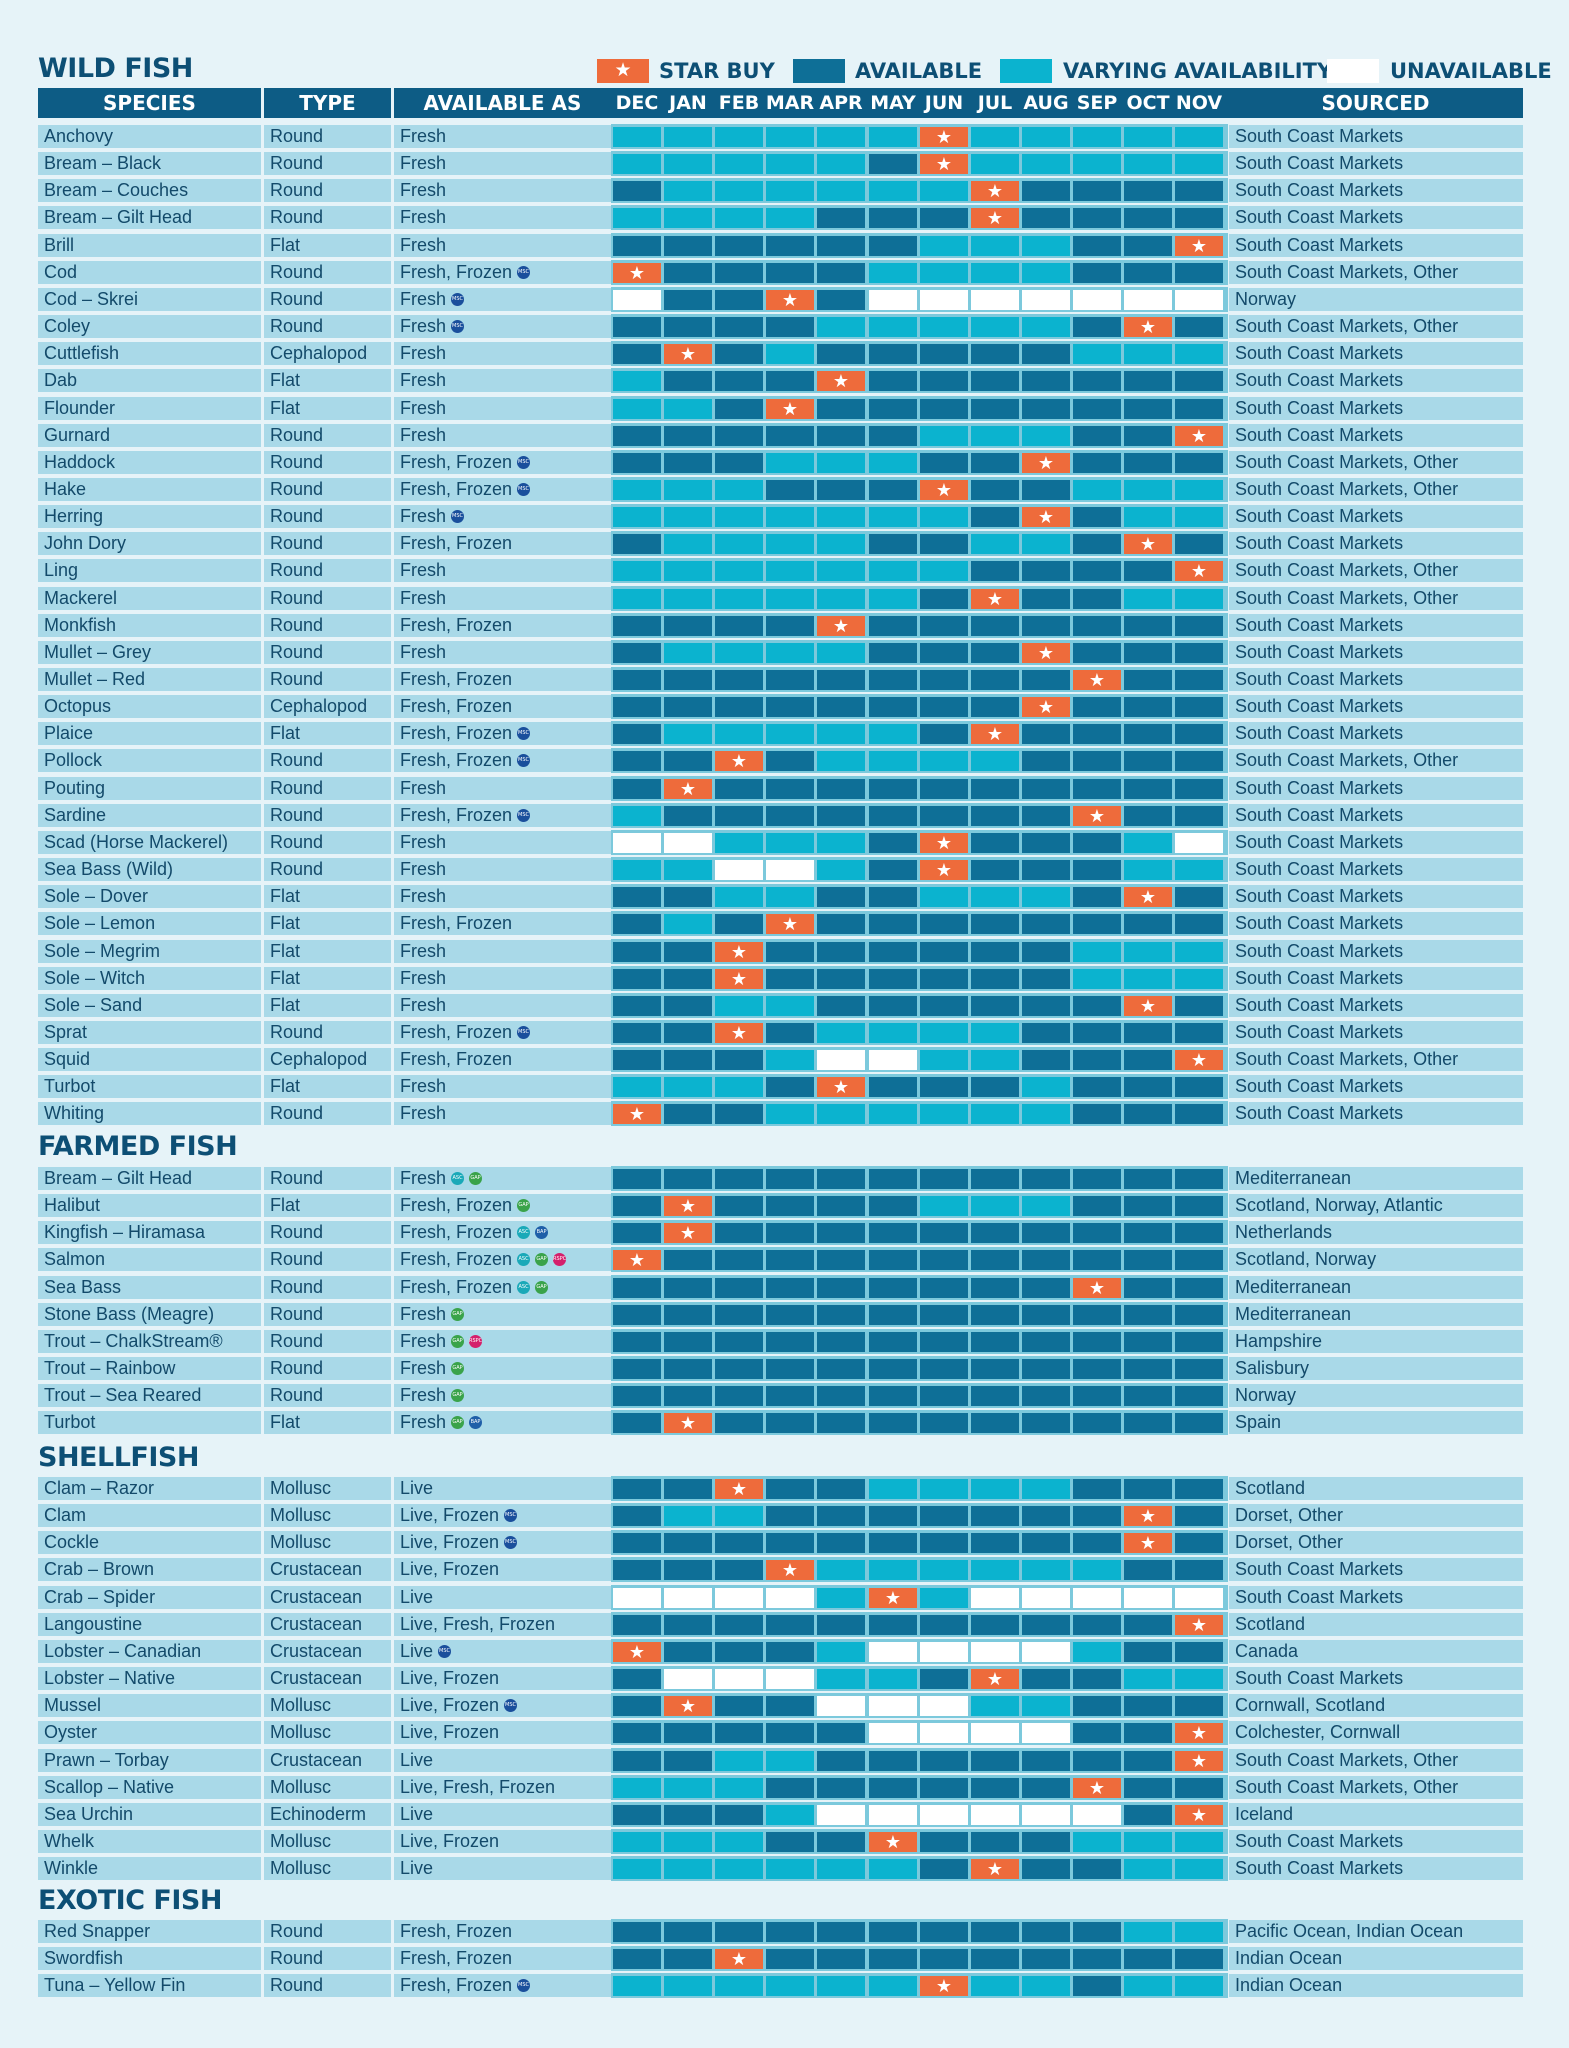 This screenshot has width=1569, height=2048. What do you see at coordinates (502, 1678) in the screenshot?
I see `available-as-cell: Live, Frozen` at bounding box center [502, 1678].